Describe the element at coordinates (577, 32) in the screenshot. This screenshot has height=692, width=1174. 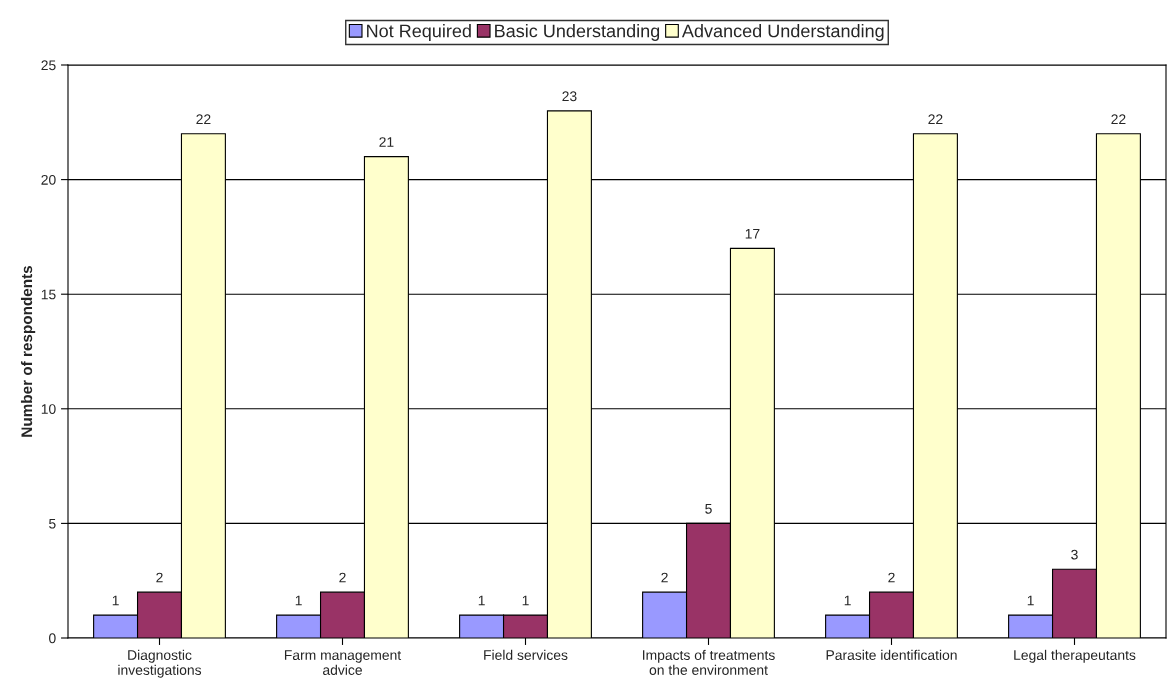
I see `legend-label: Basic Understanding` at that location.